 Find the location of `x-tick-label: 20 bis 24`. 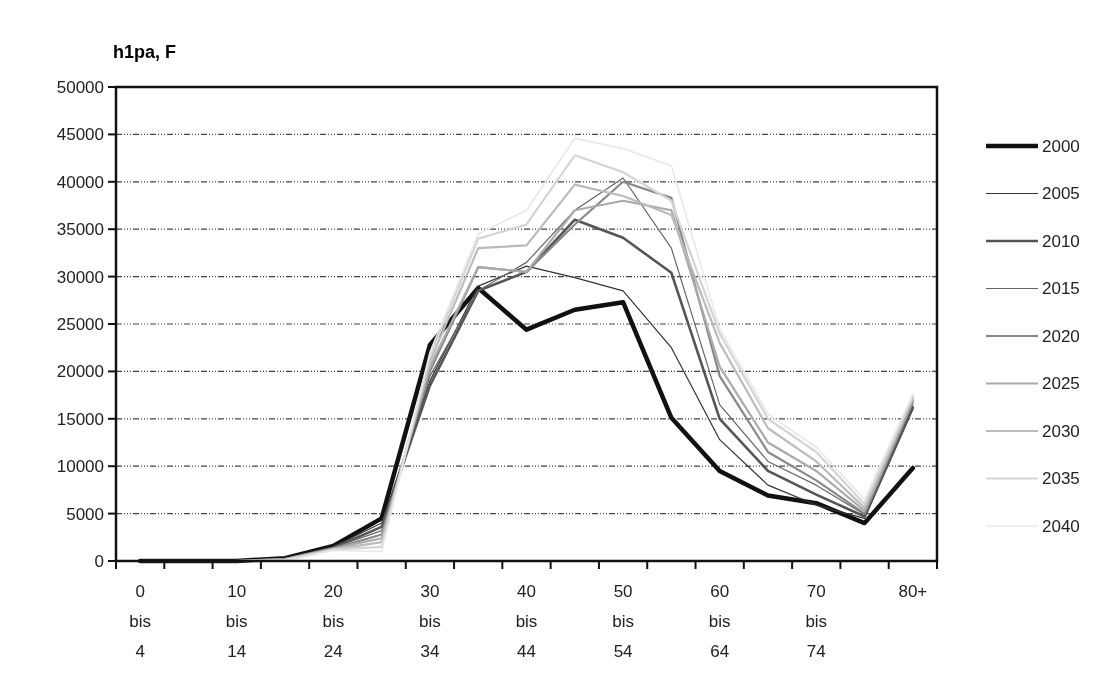

x-tick-label: 20 bis 24 is located at coordinates (333, 621).